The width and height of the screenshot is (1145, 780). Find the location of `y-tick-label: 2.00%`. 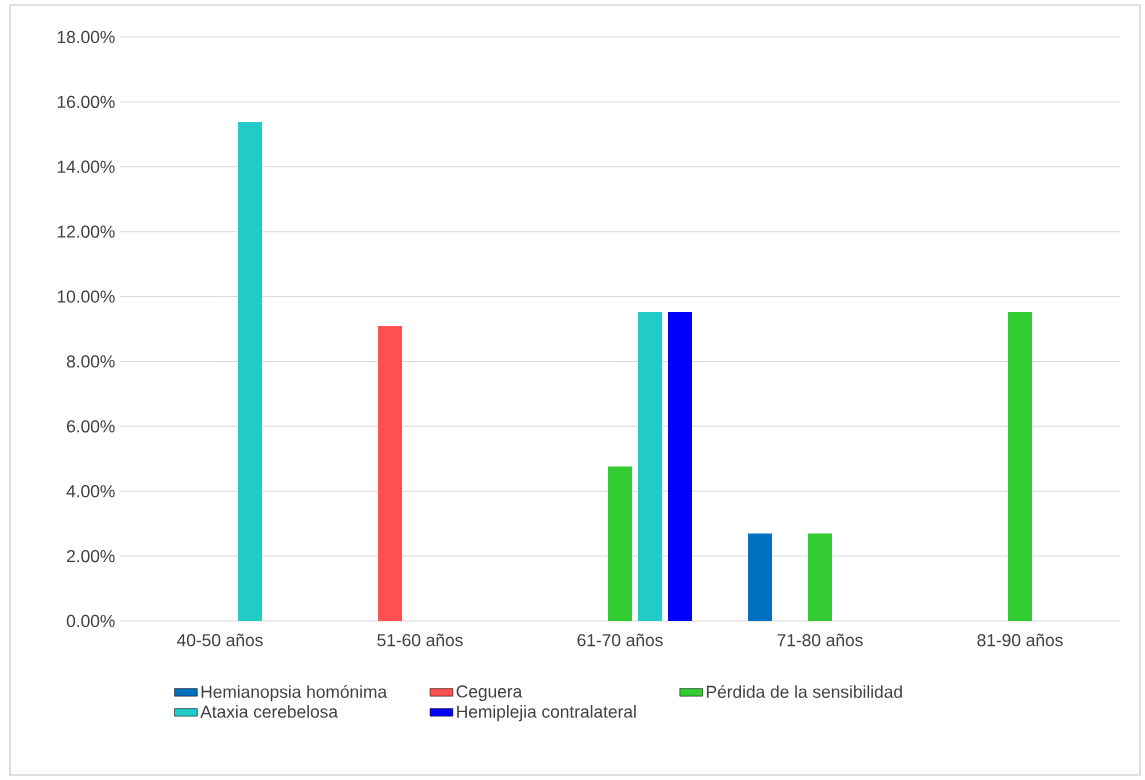

y-tick-label: 2.00% is located at coordinates (91, 556).